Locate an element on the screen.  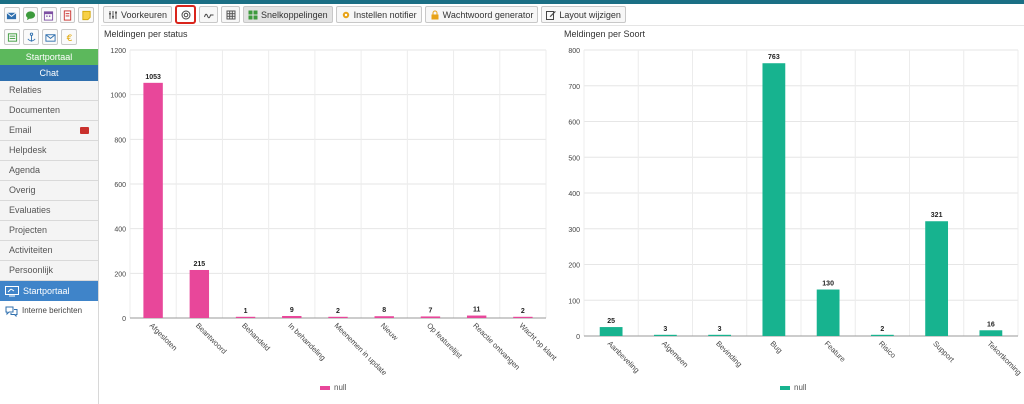
data-label: 1053 is located at coordinates (153, 77).